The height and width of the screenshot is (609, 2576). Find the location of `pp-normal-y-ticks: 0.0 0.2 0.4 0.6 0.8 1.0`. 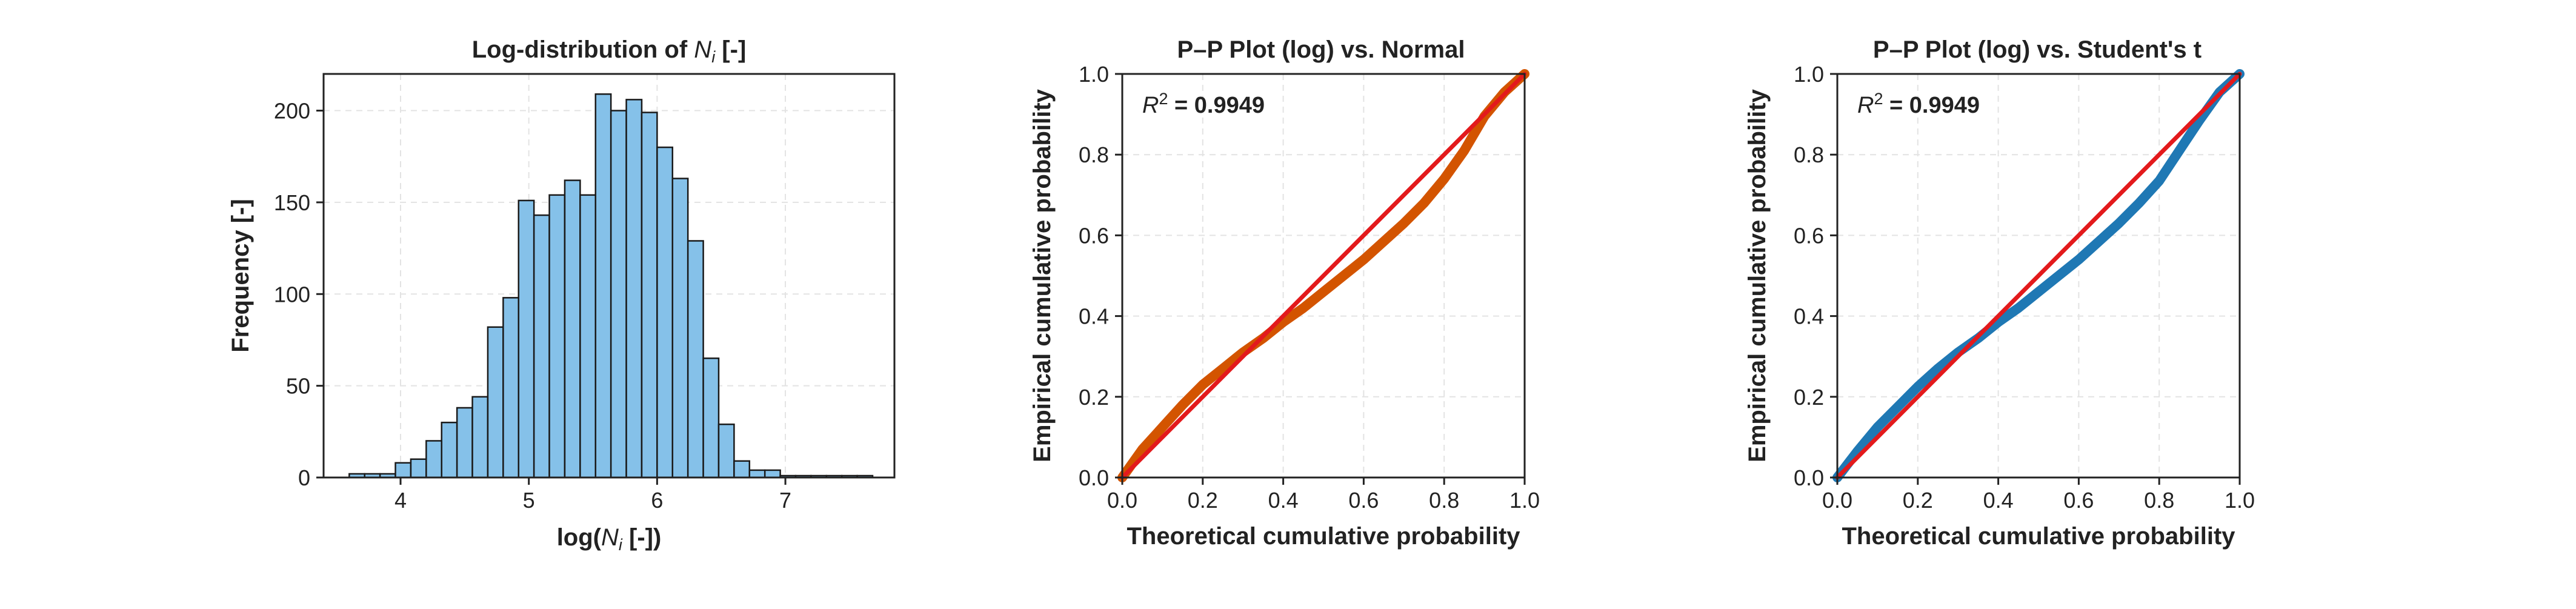

pp-normal-y-ticks: 0.0 0.2 0.4 0.6 0.8 1.0 is located at coordinates (1100, 276).